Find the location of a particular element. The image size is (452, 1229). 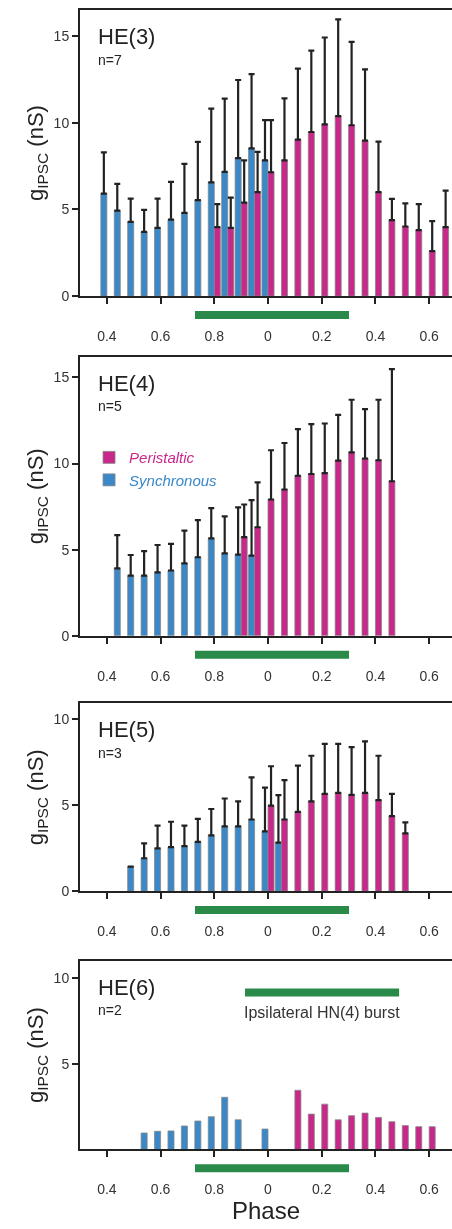

annotation: HE(4) is located at coordinates (127, 383).